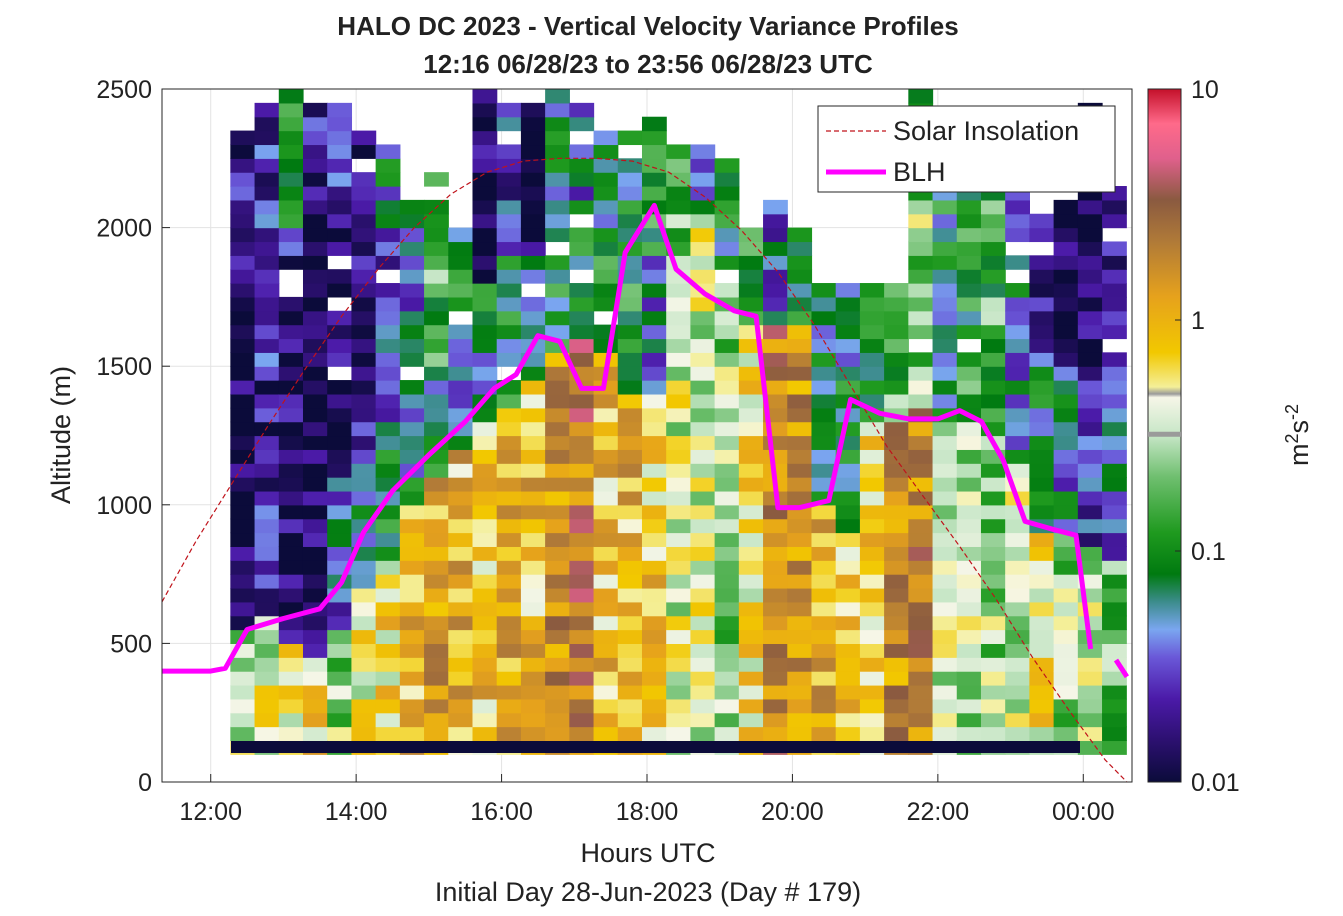 Image resolution: width=1343 pixels, height=916 pixels. What do you see at coordinates (124, 506) in the screenshot?
I see `y-tick-label: 1000` at bounding box center [124, 506].